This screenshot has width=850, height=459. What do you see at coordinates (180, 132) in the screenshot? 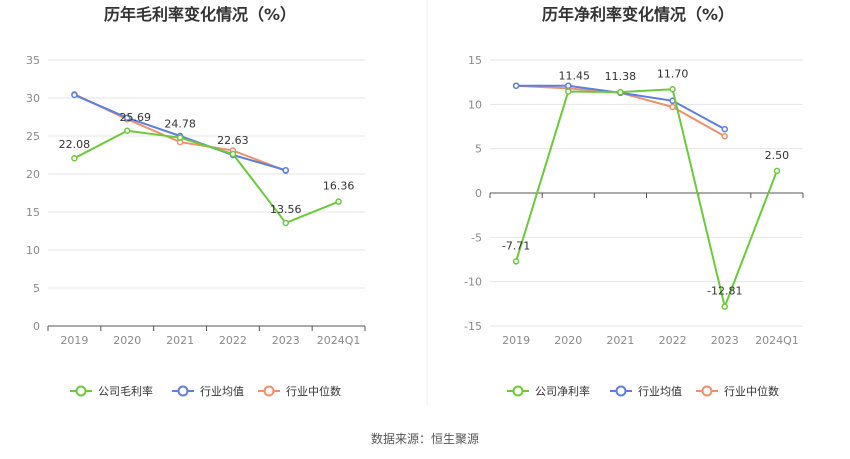
I see `series-line-industry_median` at bounding box center [180, 132].